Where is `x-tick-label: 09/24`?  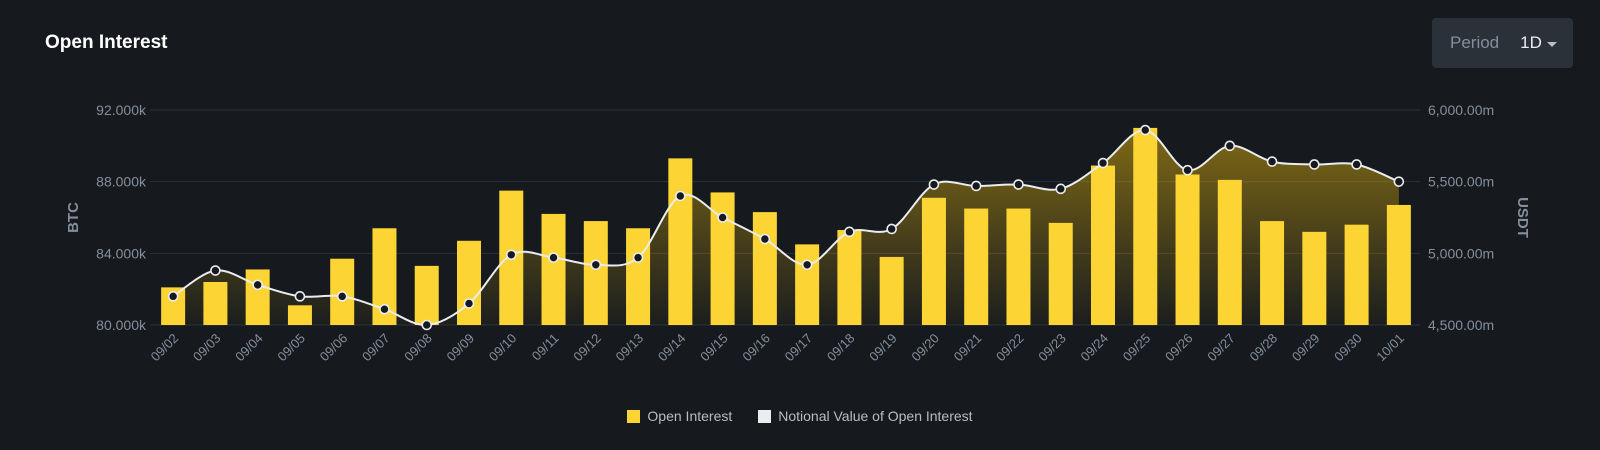
x-tick-label: 09/24 is located at coordinates (1095, 348).